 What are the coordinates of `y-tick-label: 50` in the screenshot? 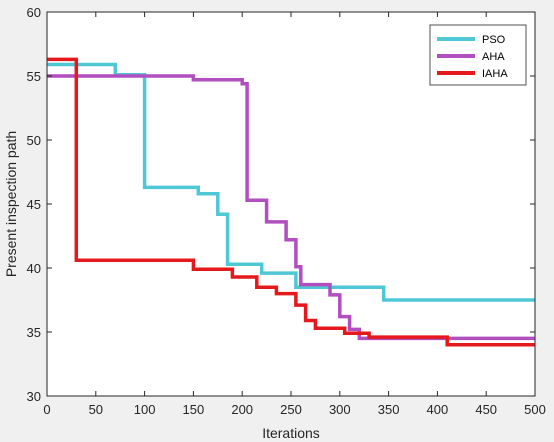 It's located at (34, 140).